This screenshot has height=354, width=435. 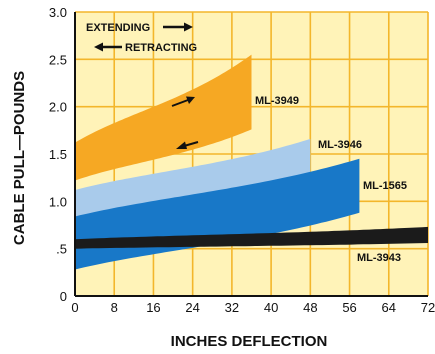 What do you see at coordinates (61, 249) in the screenshot?
I see `y-tick-label: .5` at bounding box center [61, 249].